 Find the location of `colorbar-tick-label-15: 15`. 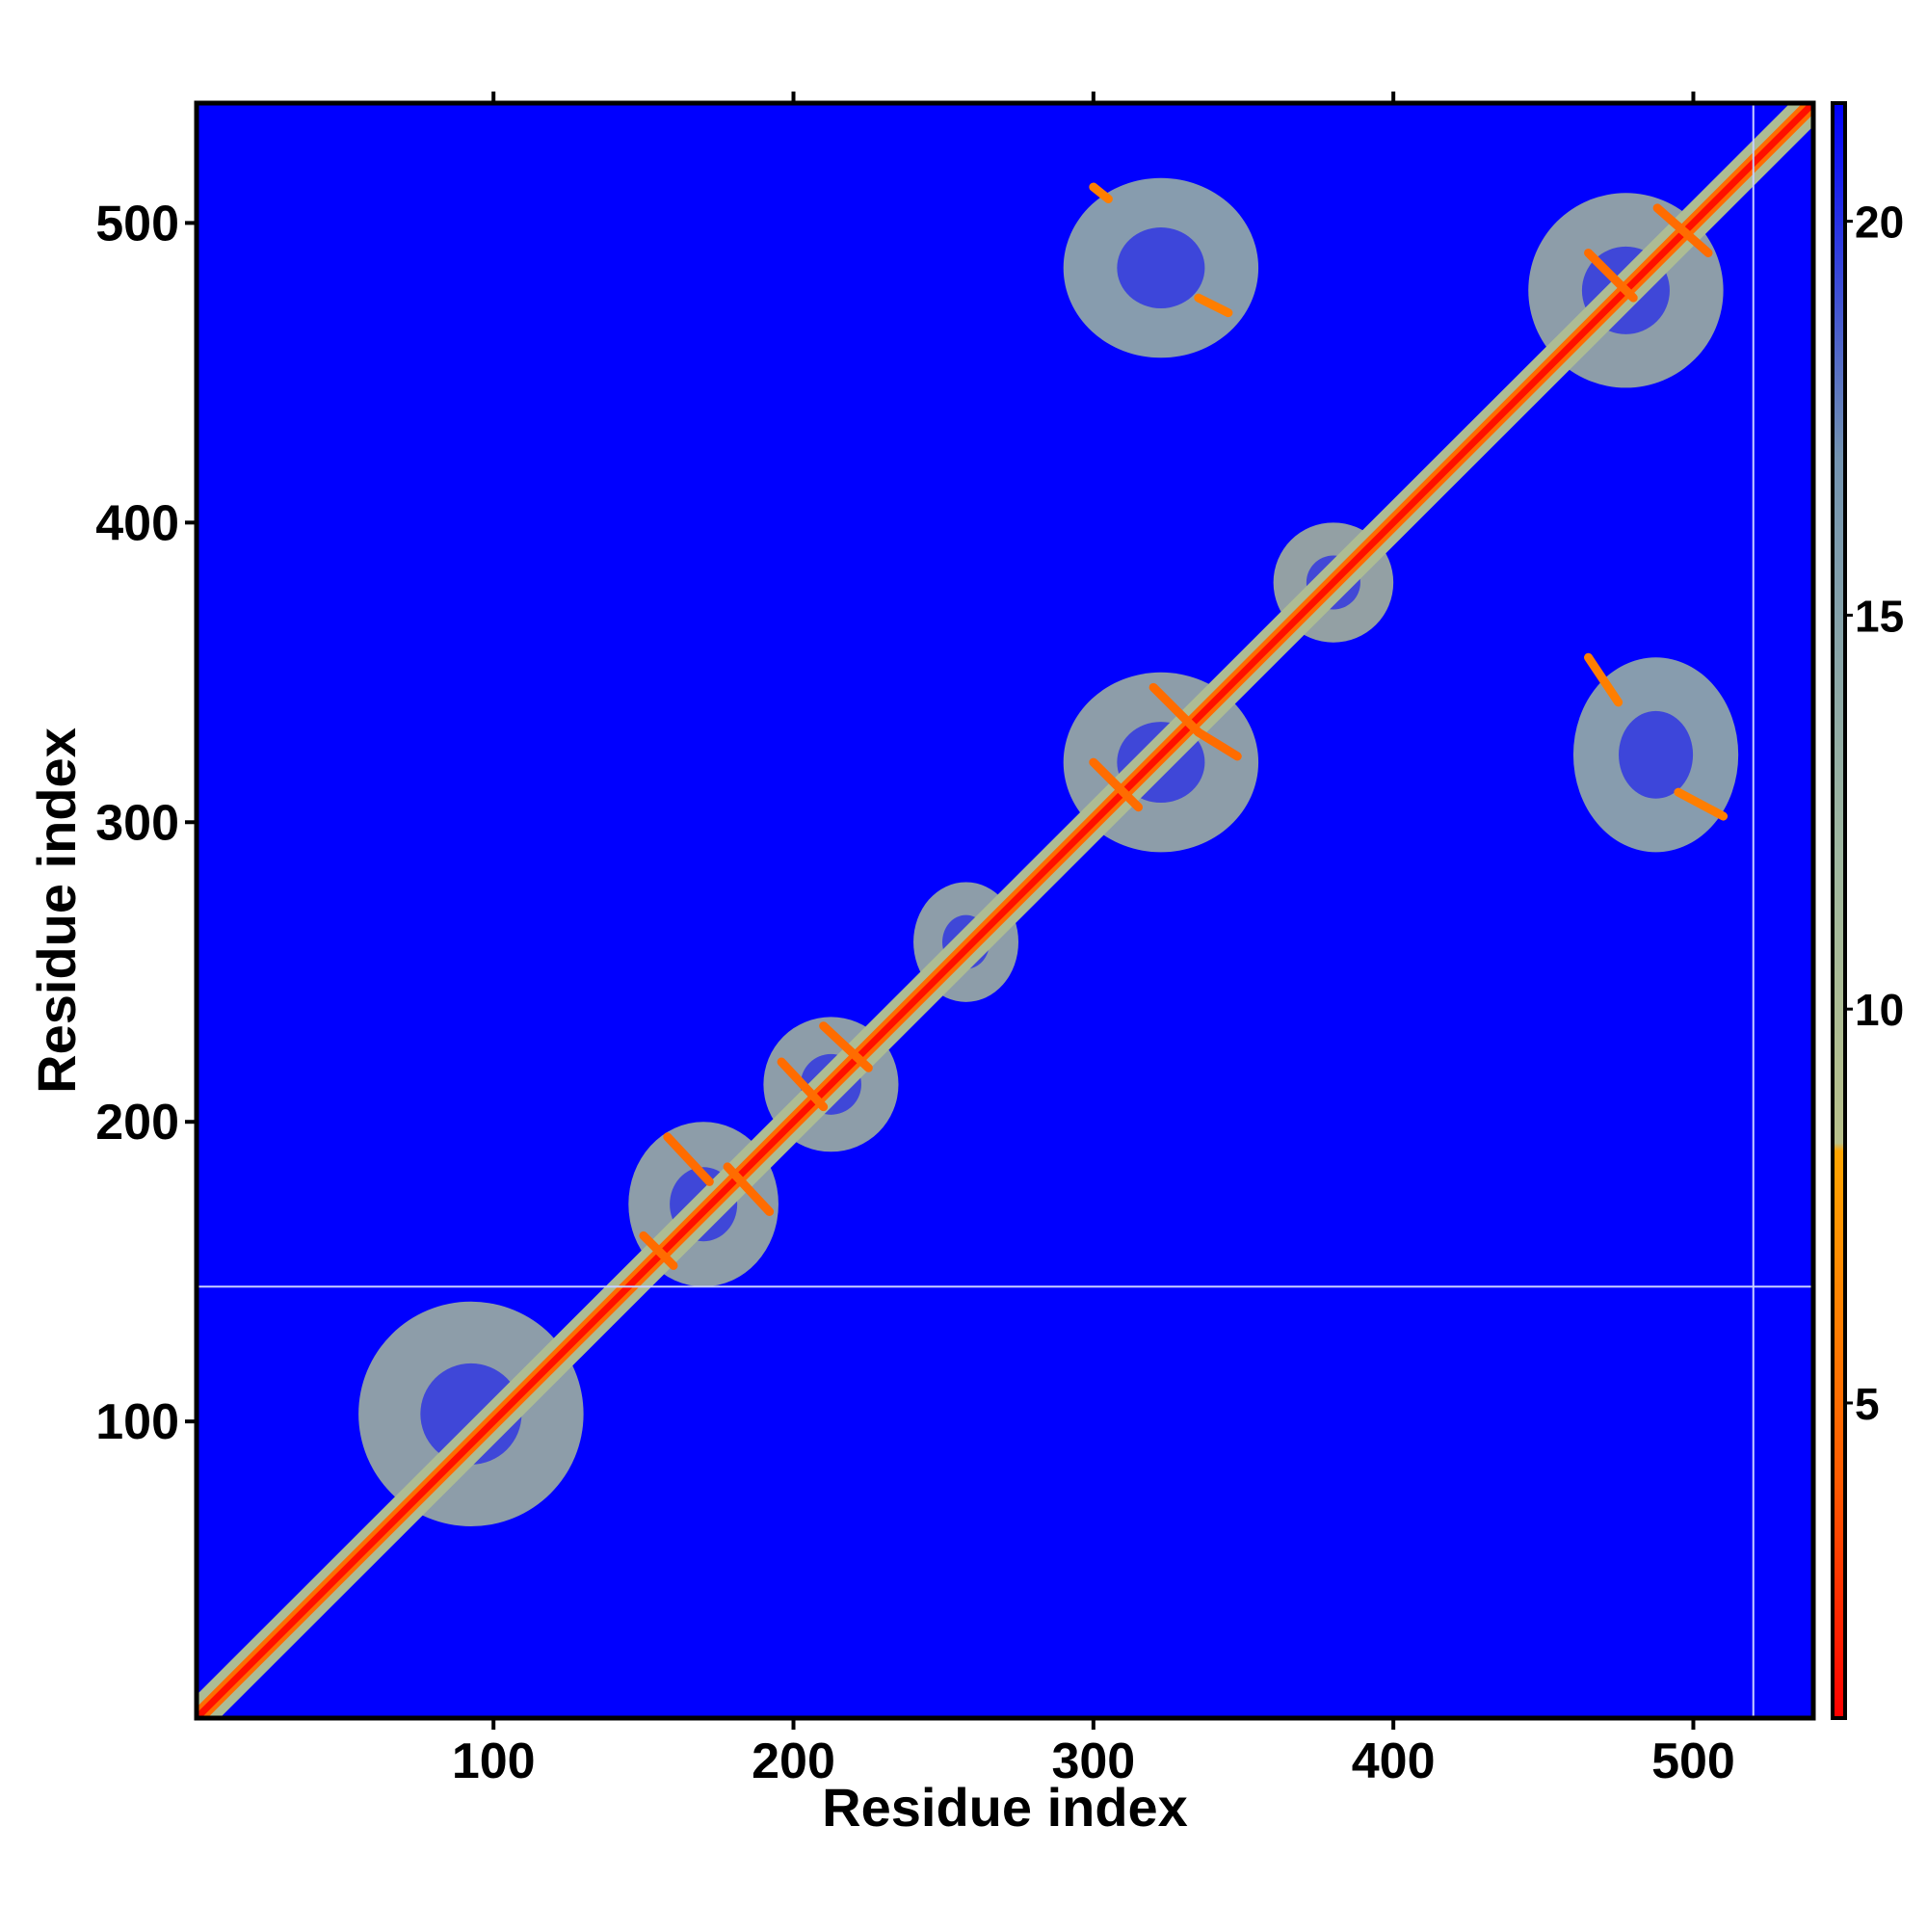

colorbar-tick-label-15: 15 is located at coordinates (1880, 616).